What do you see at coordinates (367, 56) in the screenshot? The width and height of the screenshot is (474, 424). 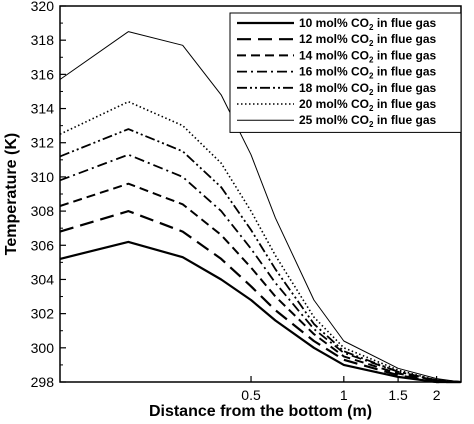 I see `legend-label: 14 mol% CO2 in flue gas` at bounding box center [367, 56].